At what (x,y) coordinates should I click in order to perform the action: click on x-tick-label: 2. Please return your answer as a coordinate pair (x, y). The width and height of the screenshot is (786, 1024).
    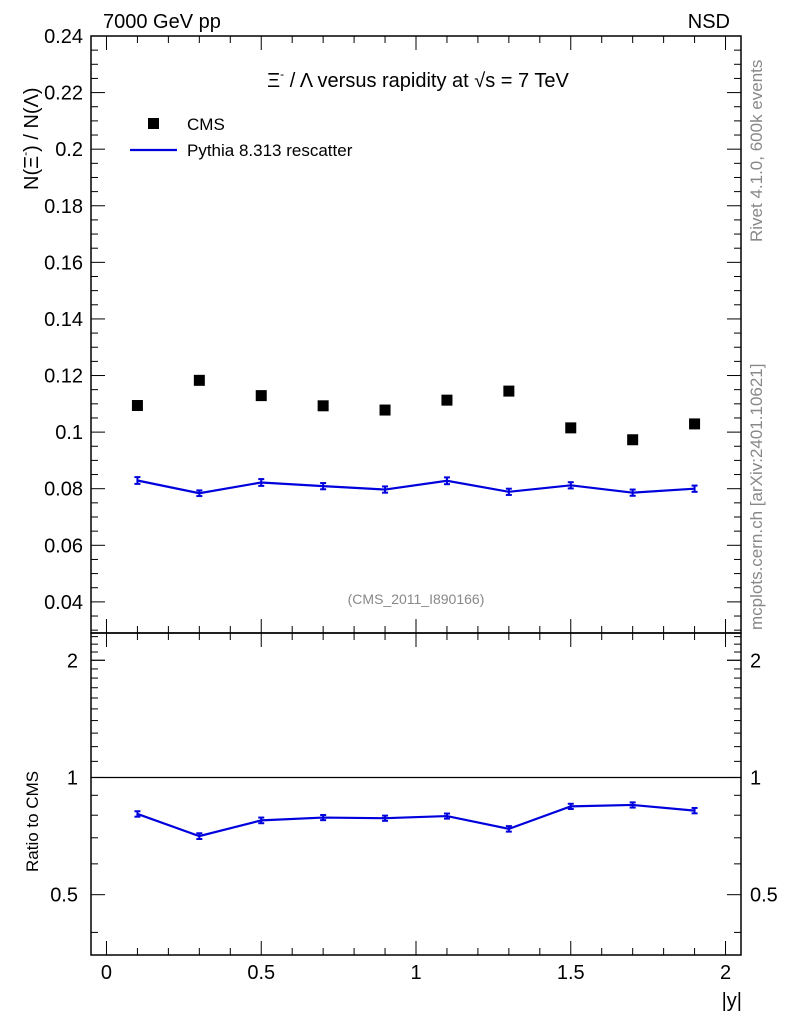
    Looking at the image, I should click on (725, 973).